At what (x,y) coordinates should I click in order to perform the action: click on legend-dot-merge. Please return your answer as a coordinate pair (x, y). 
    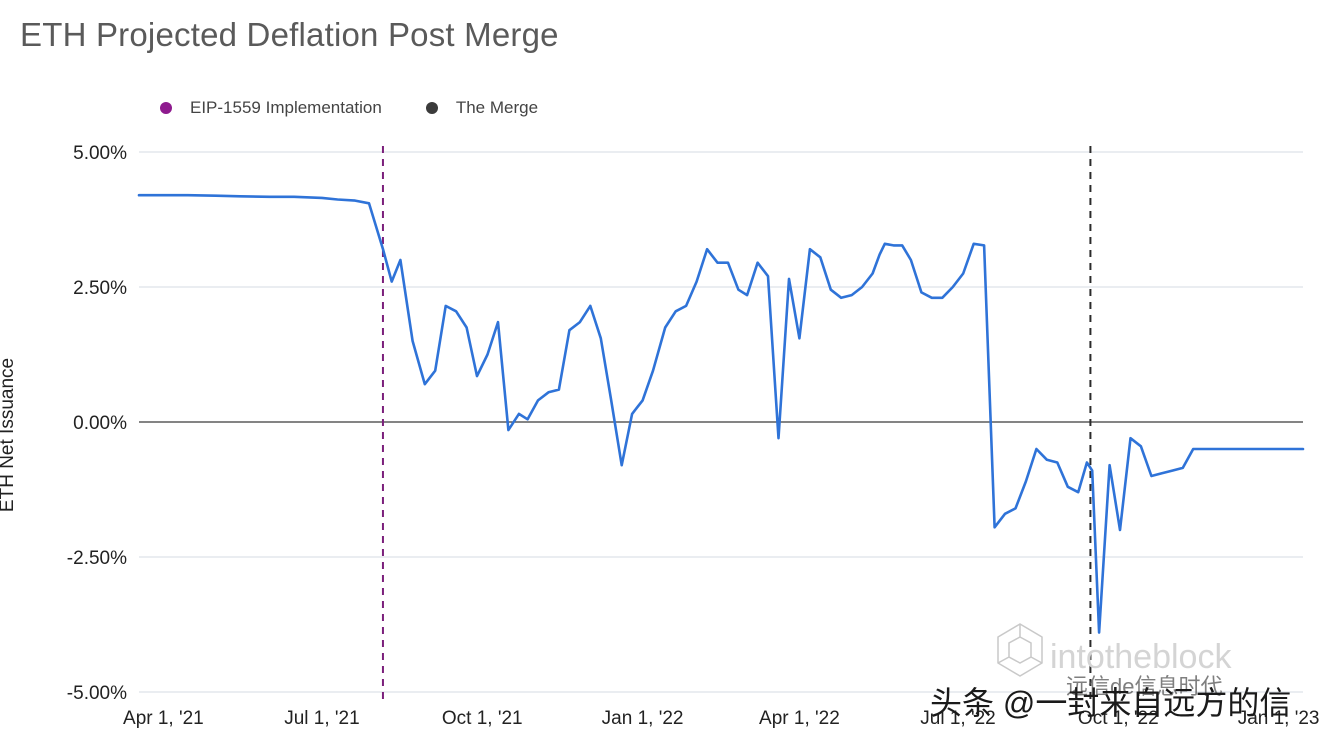
    Looking at the image, I should click on (431, 108).